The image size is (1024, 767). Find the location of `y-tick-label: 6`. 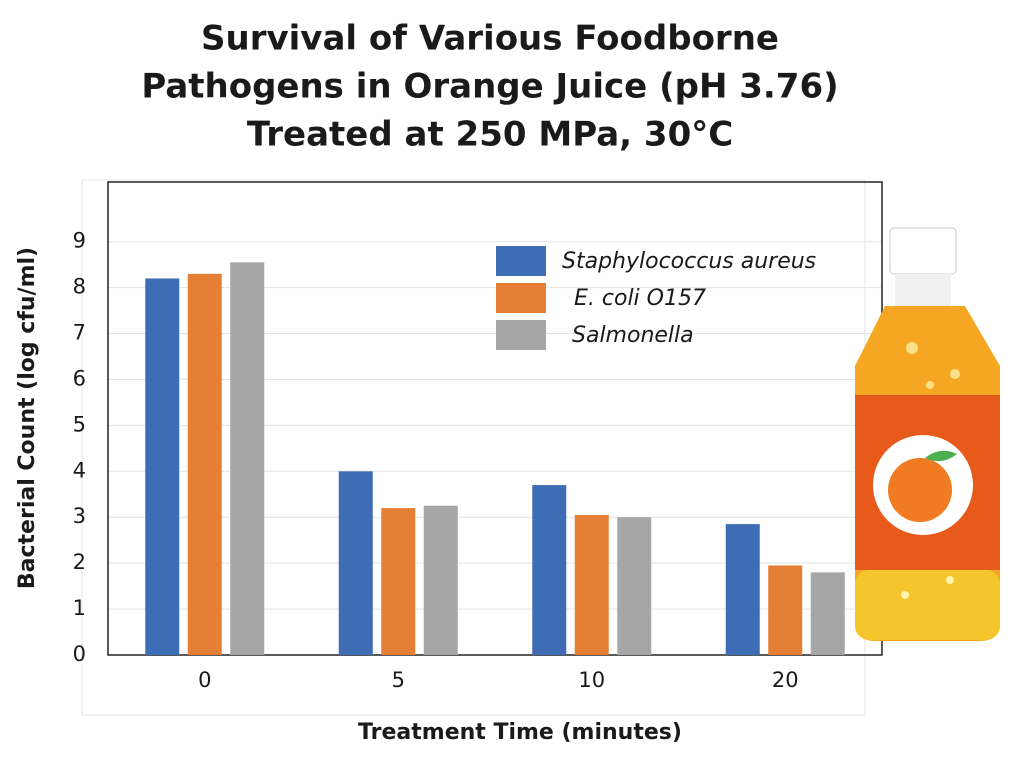

y-tick-label: 6 is located at coordinates (79, 378).